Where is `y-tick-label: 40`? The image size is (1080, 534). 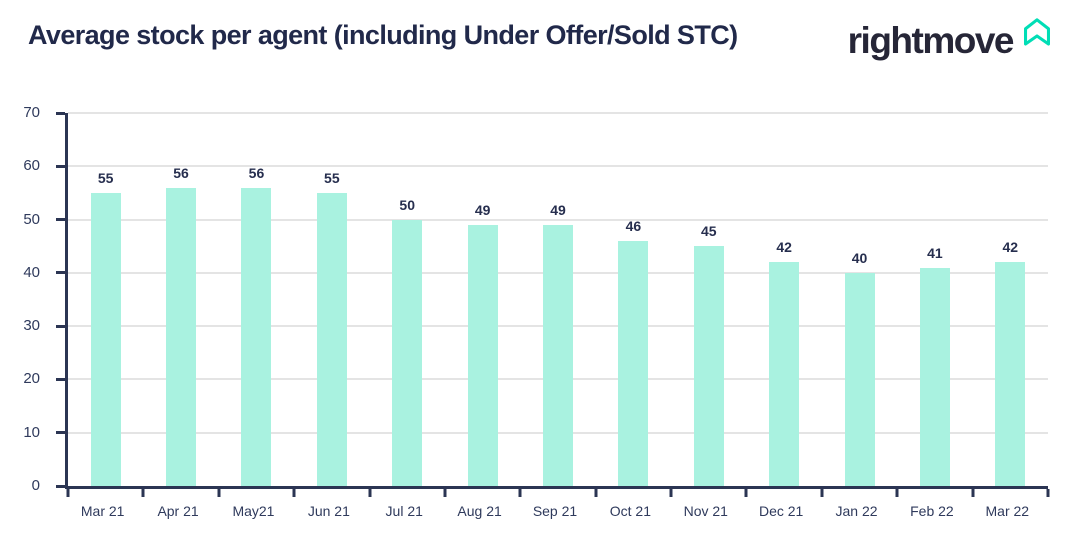 y-tick-label: 40 is located at coordinates (31, 272).